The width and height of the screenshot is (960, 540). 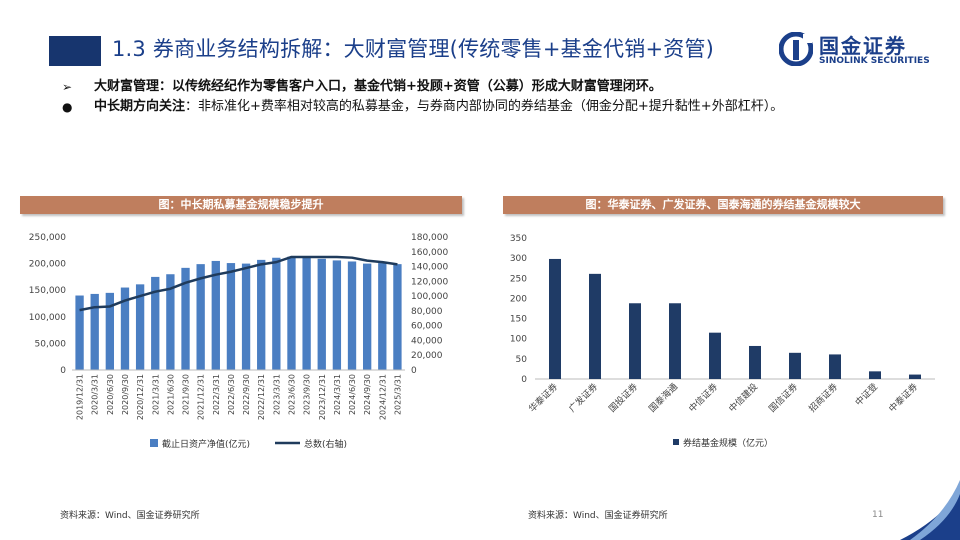 What do you see at coordinates (47, 318) in the screenshot?
I see `left-axis-tick: 100,000` at bounding box center [47, 318].